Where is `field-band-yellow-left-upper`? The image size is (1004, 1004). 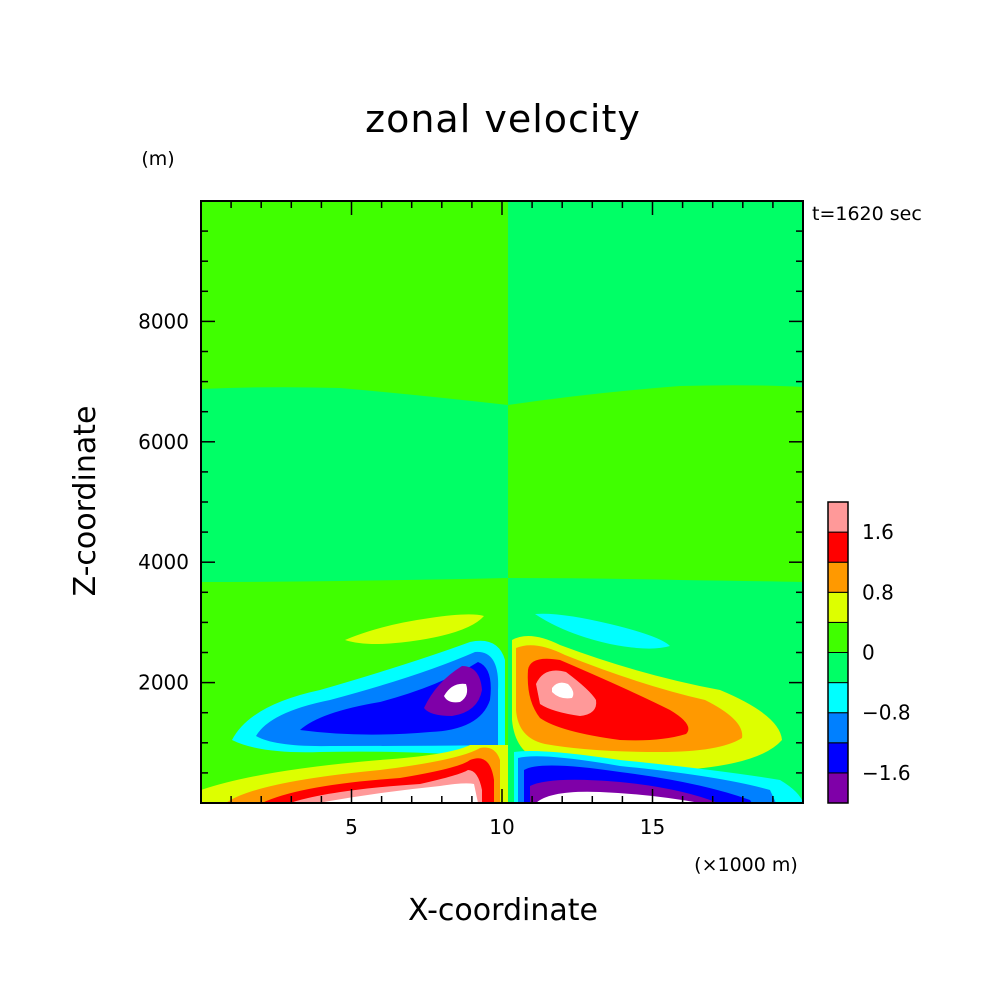
field-band-yellow-left-upper is located at coordinates (414, 629).